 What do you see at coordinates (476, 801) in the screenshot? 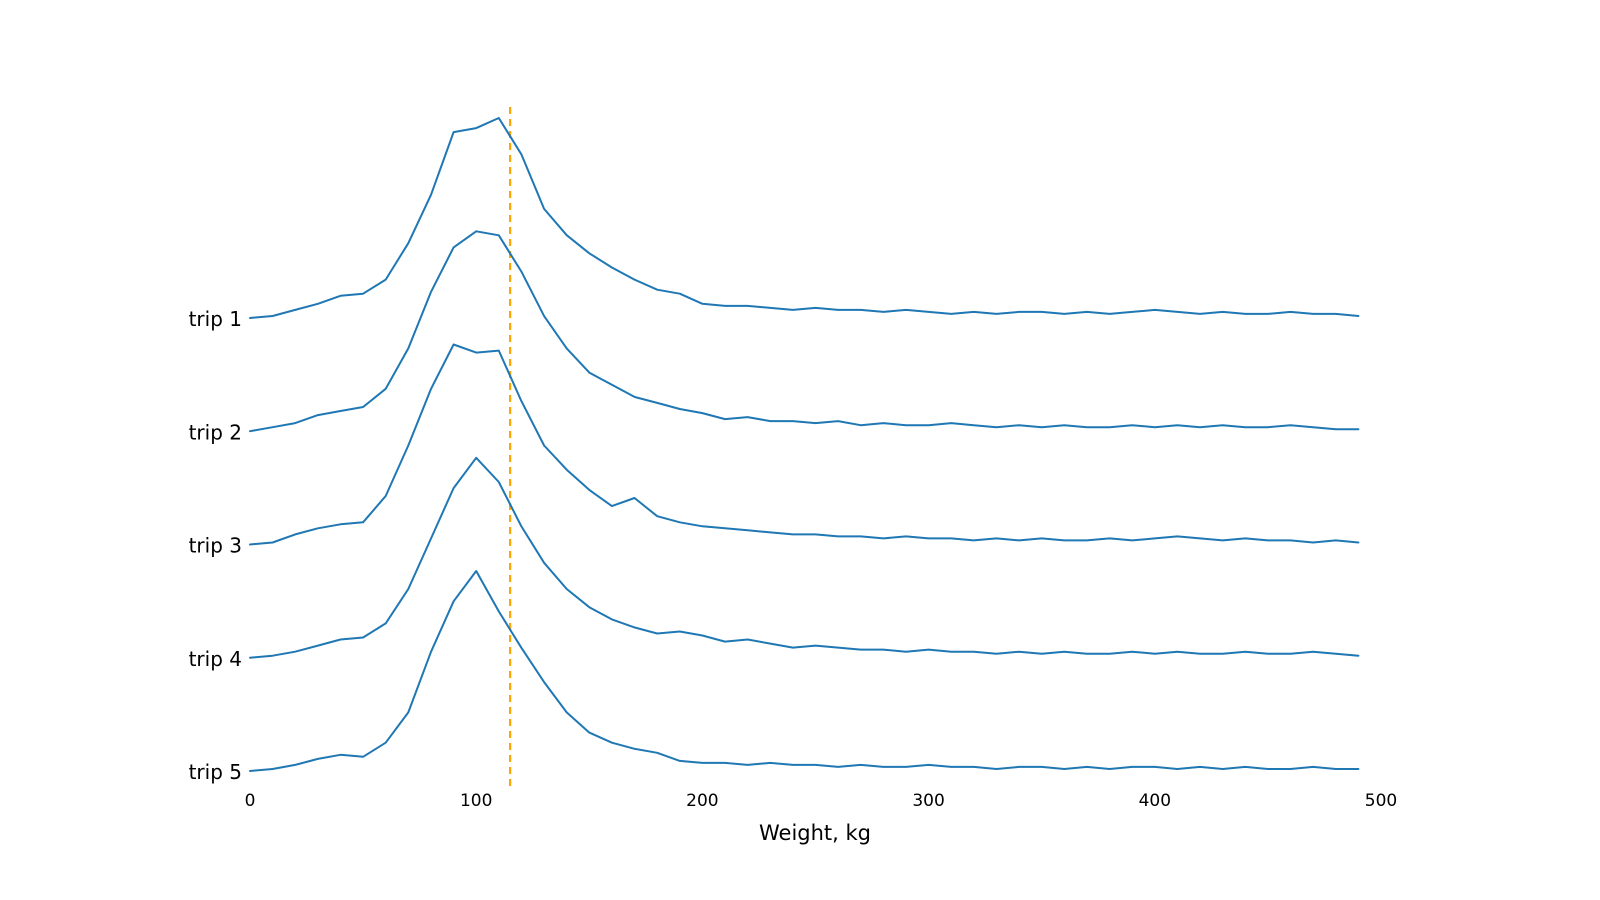
I see `x-tick-label: 100` at bounding box center [476, 801].